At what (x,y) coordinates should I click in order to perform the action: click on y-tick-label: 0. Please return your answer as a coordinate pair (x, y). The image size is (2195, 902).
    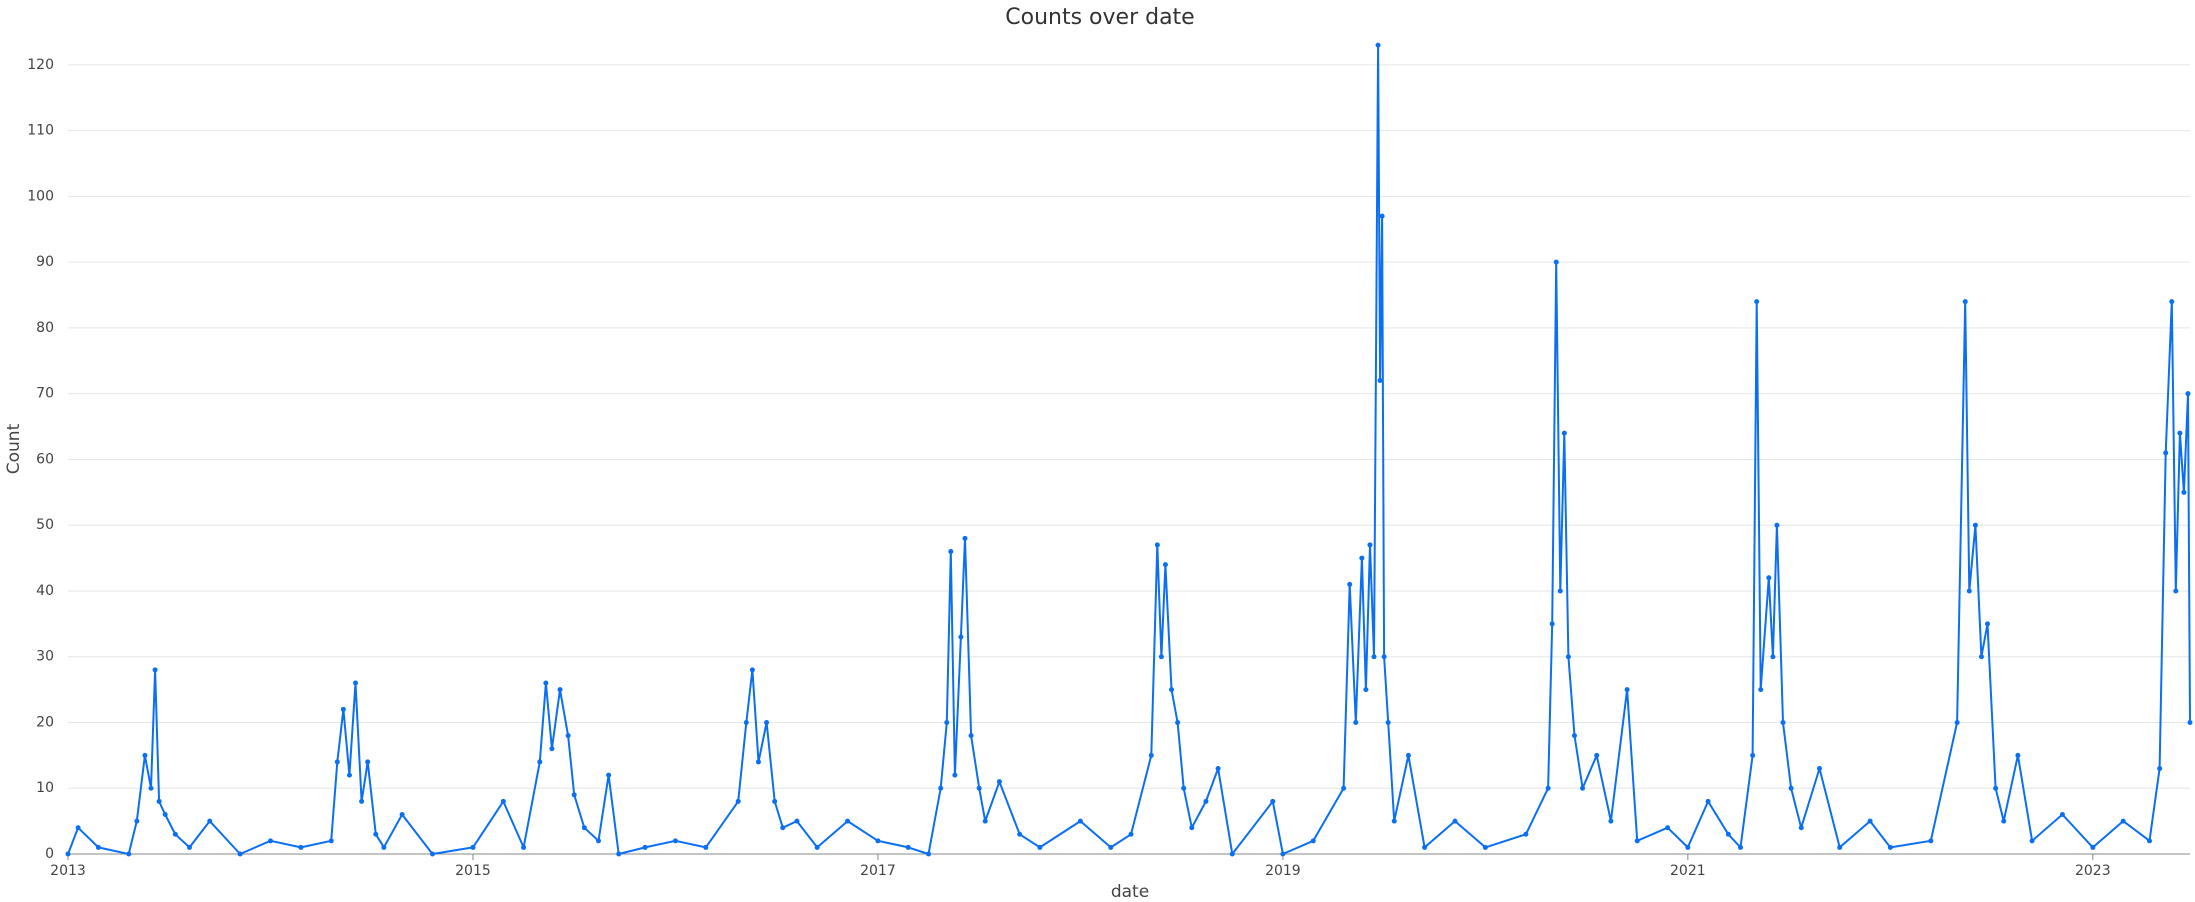
    Looking at the image, I should click on (49, 854).